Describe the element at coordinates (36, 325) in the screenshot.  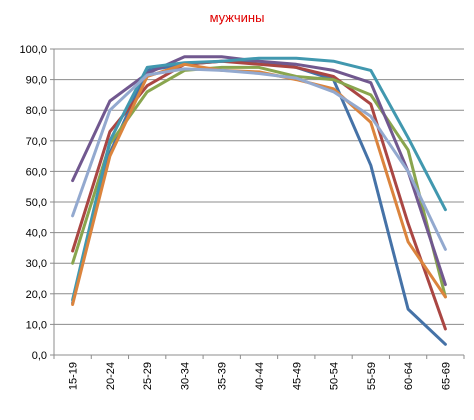
I see `y-tick-label: 10,0` at that location.